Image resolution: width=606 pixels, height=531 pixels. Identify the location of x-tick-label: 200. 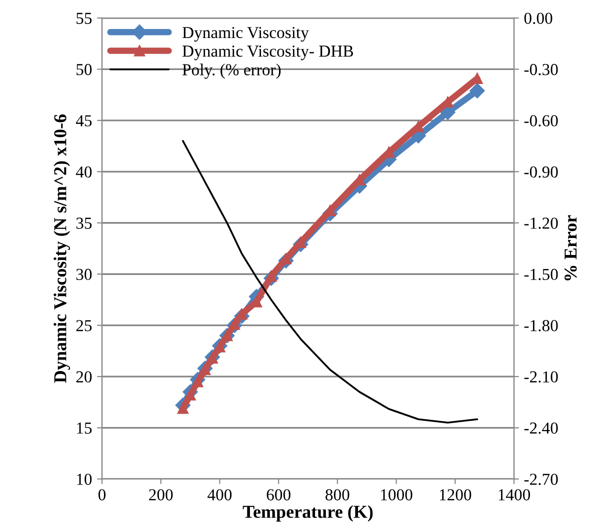
(161, 494).